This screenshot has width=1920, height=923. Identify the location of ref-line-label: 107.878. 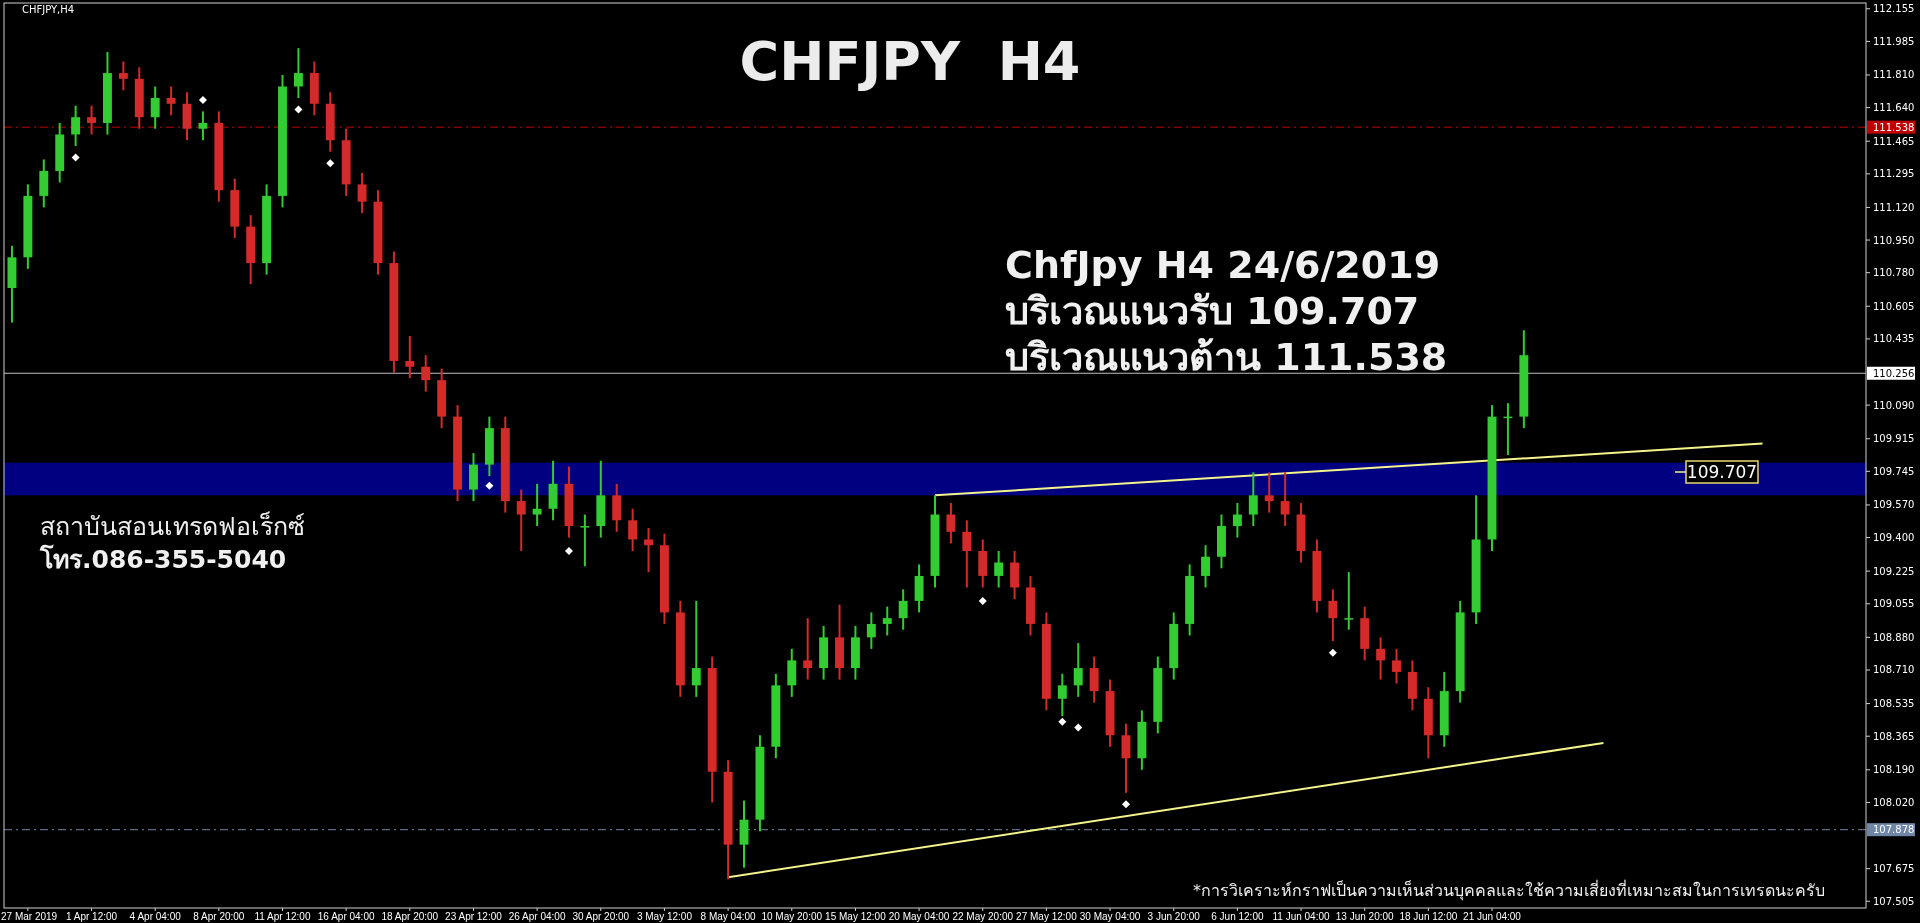
(1894, 830).